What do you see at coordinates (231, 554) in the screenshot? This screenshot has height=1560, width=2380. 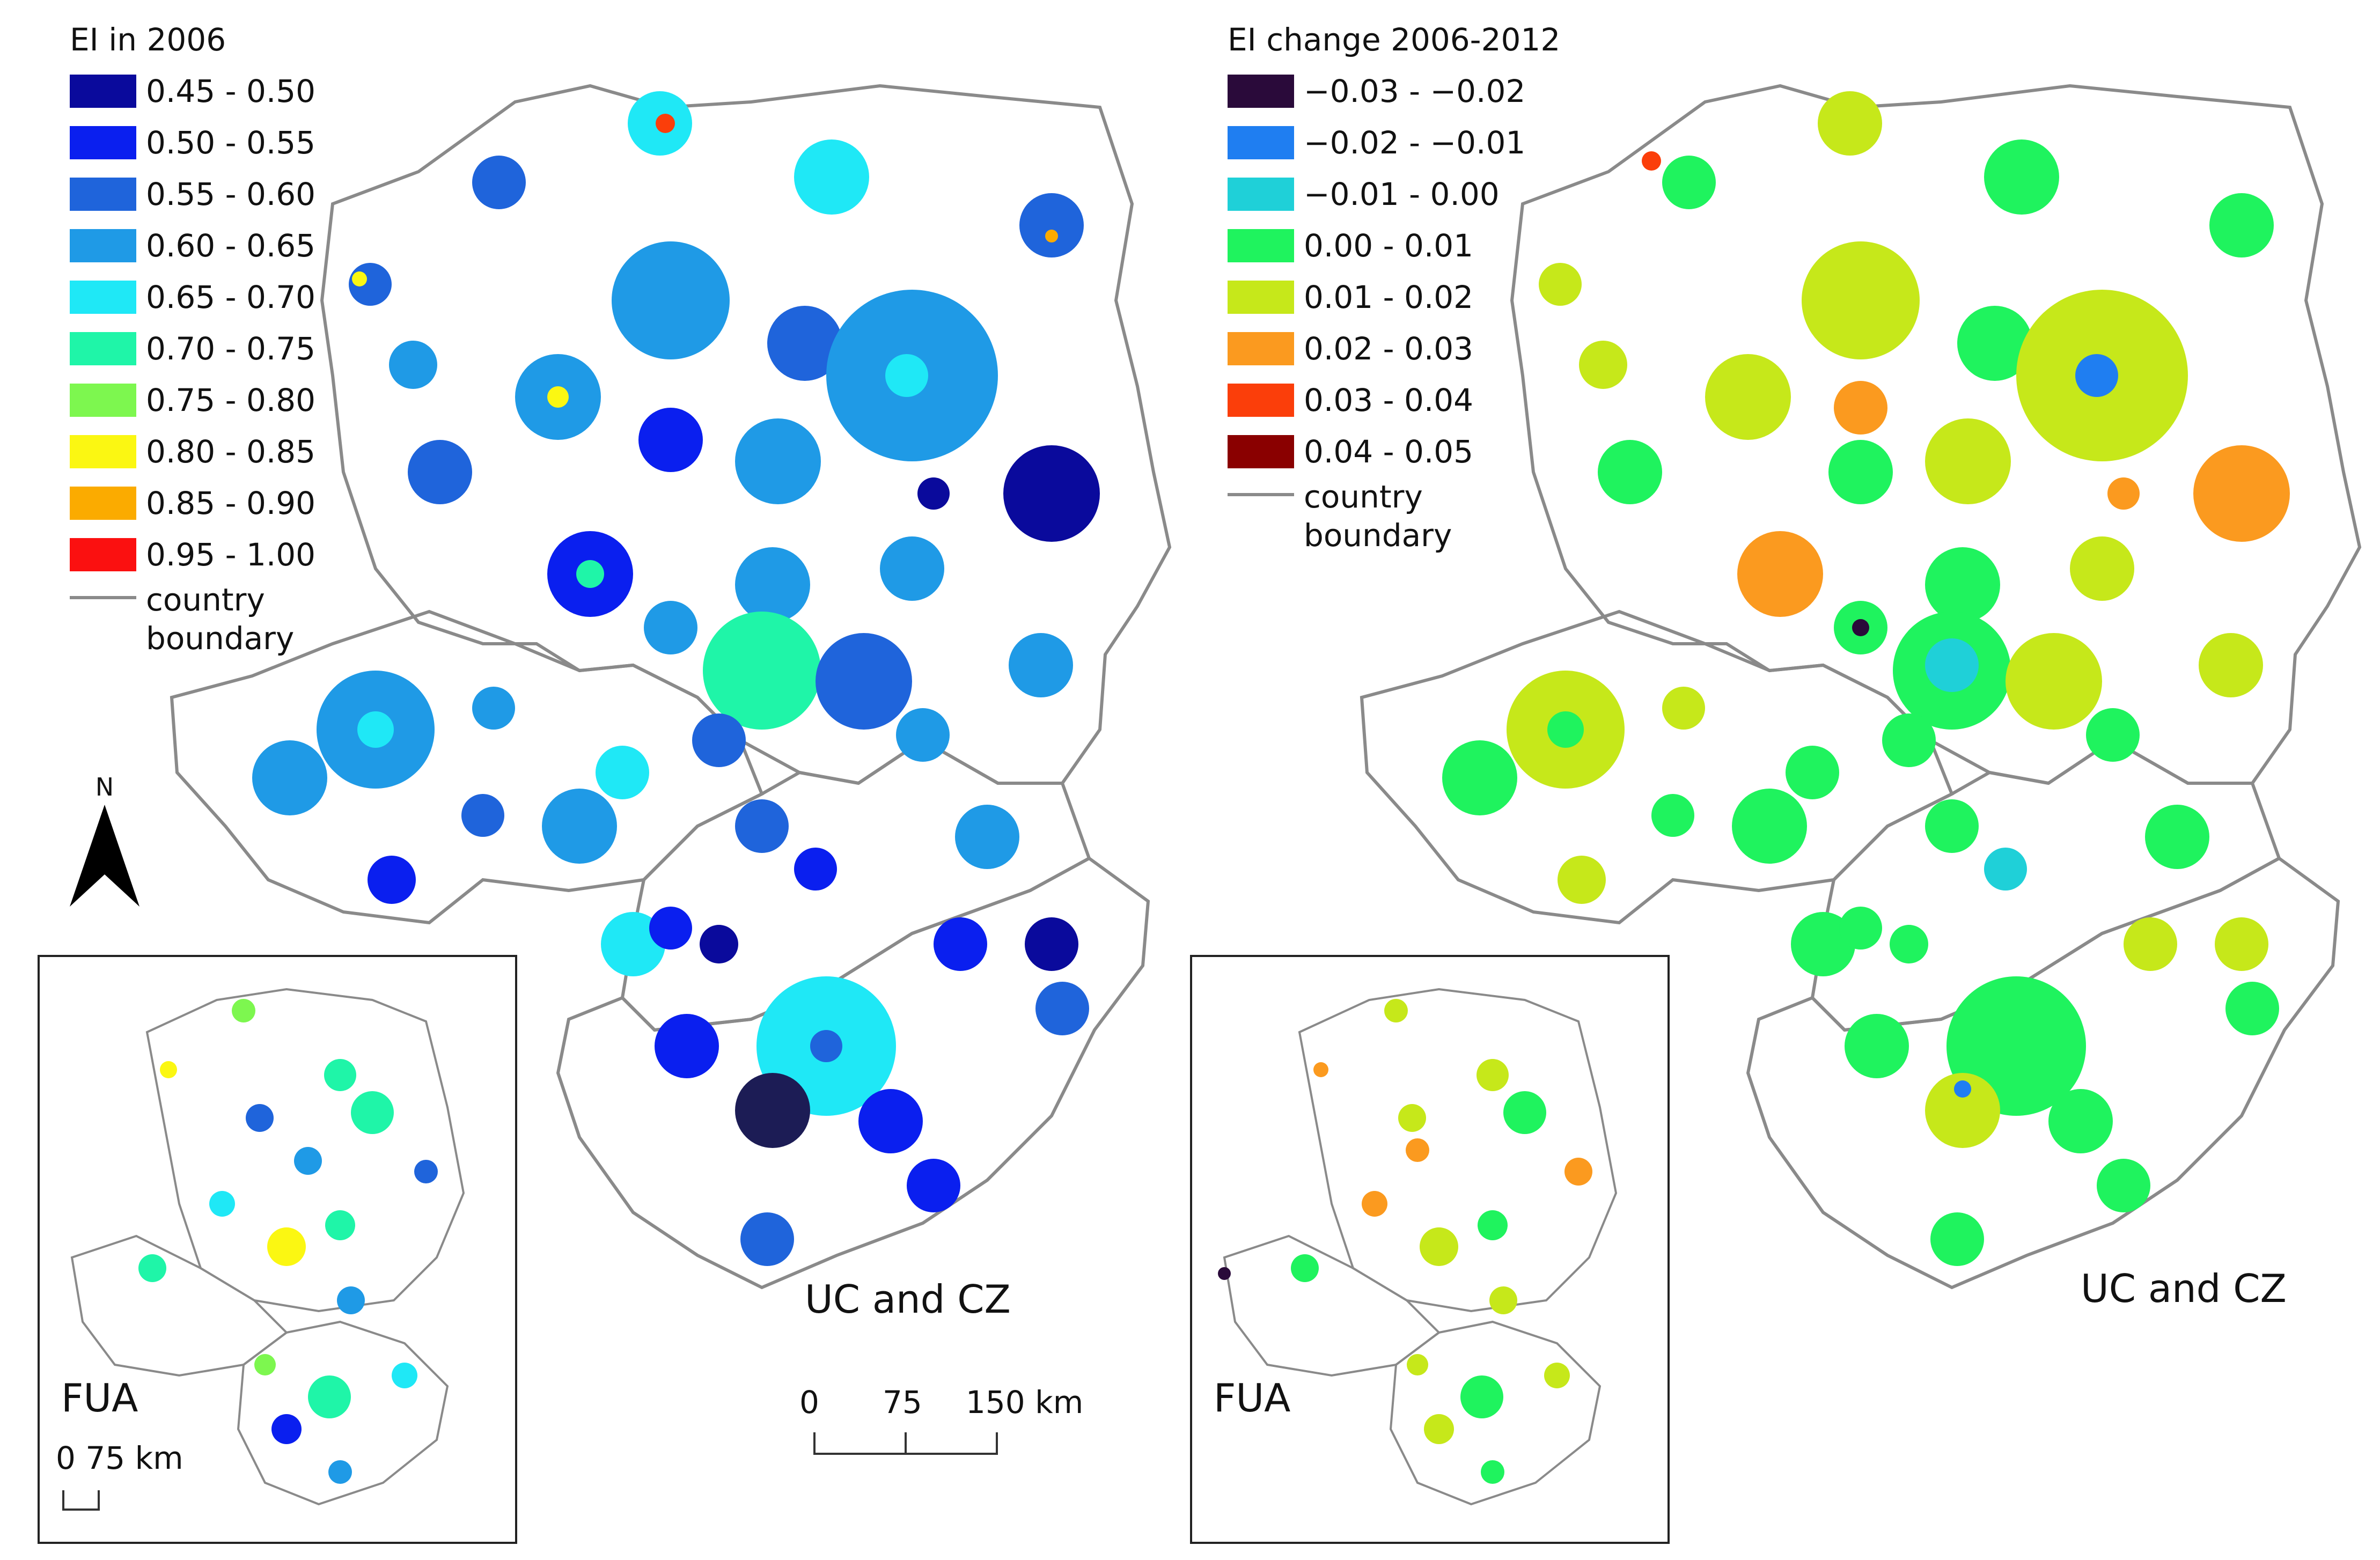 I see `legend-label: 0.95 - 1.00` at bounding box center [231, 554].